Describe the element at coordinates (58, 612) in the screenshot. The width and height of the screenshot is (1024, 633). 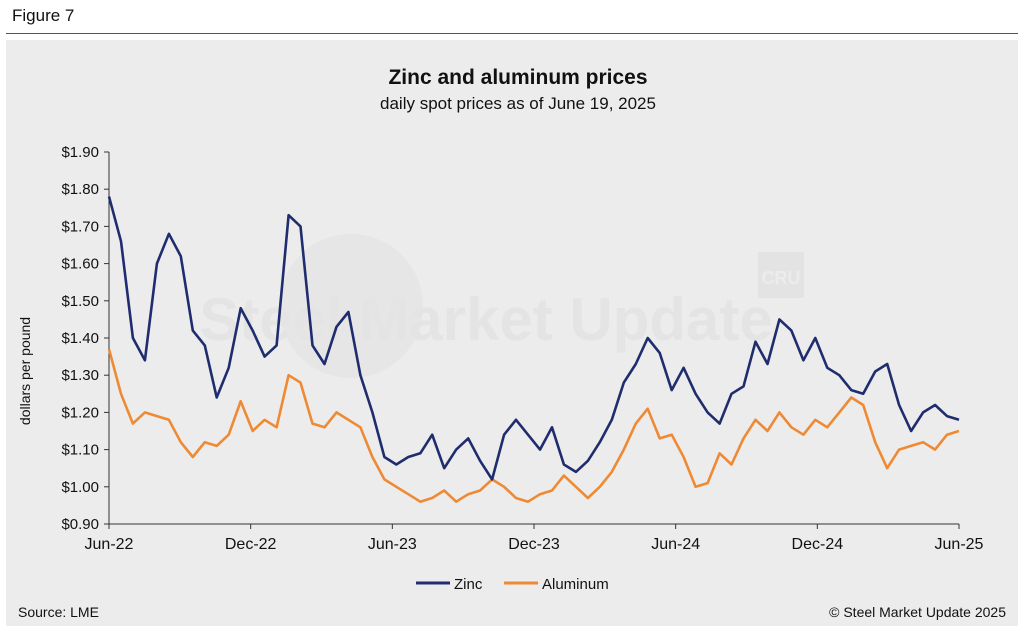
I see `source-note: Source: LME` at that location.